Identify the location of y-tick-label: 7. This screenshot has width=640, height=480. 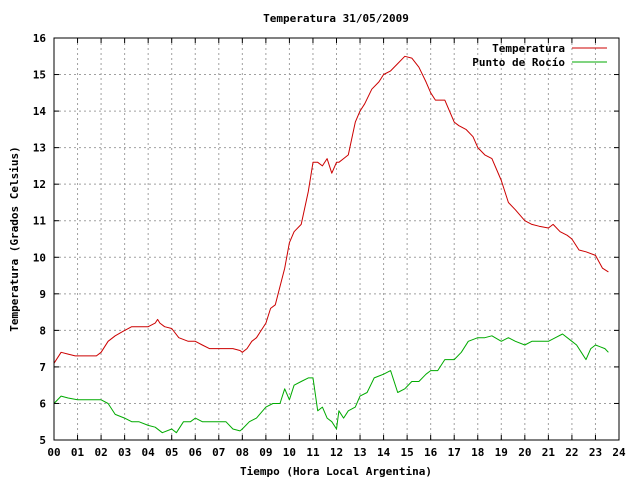
(42, 367).